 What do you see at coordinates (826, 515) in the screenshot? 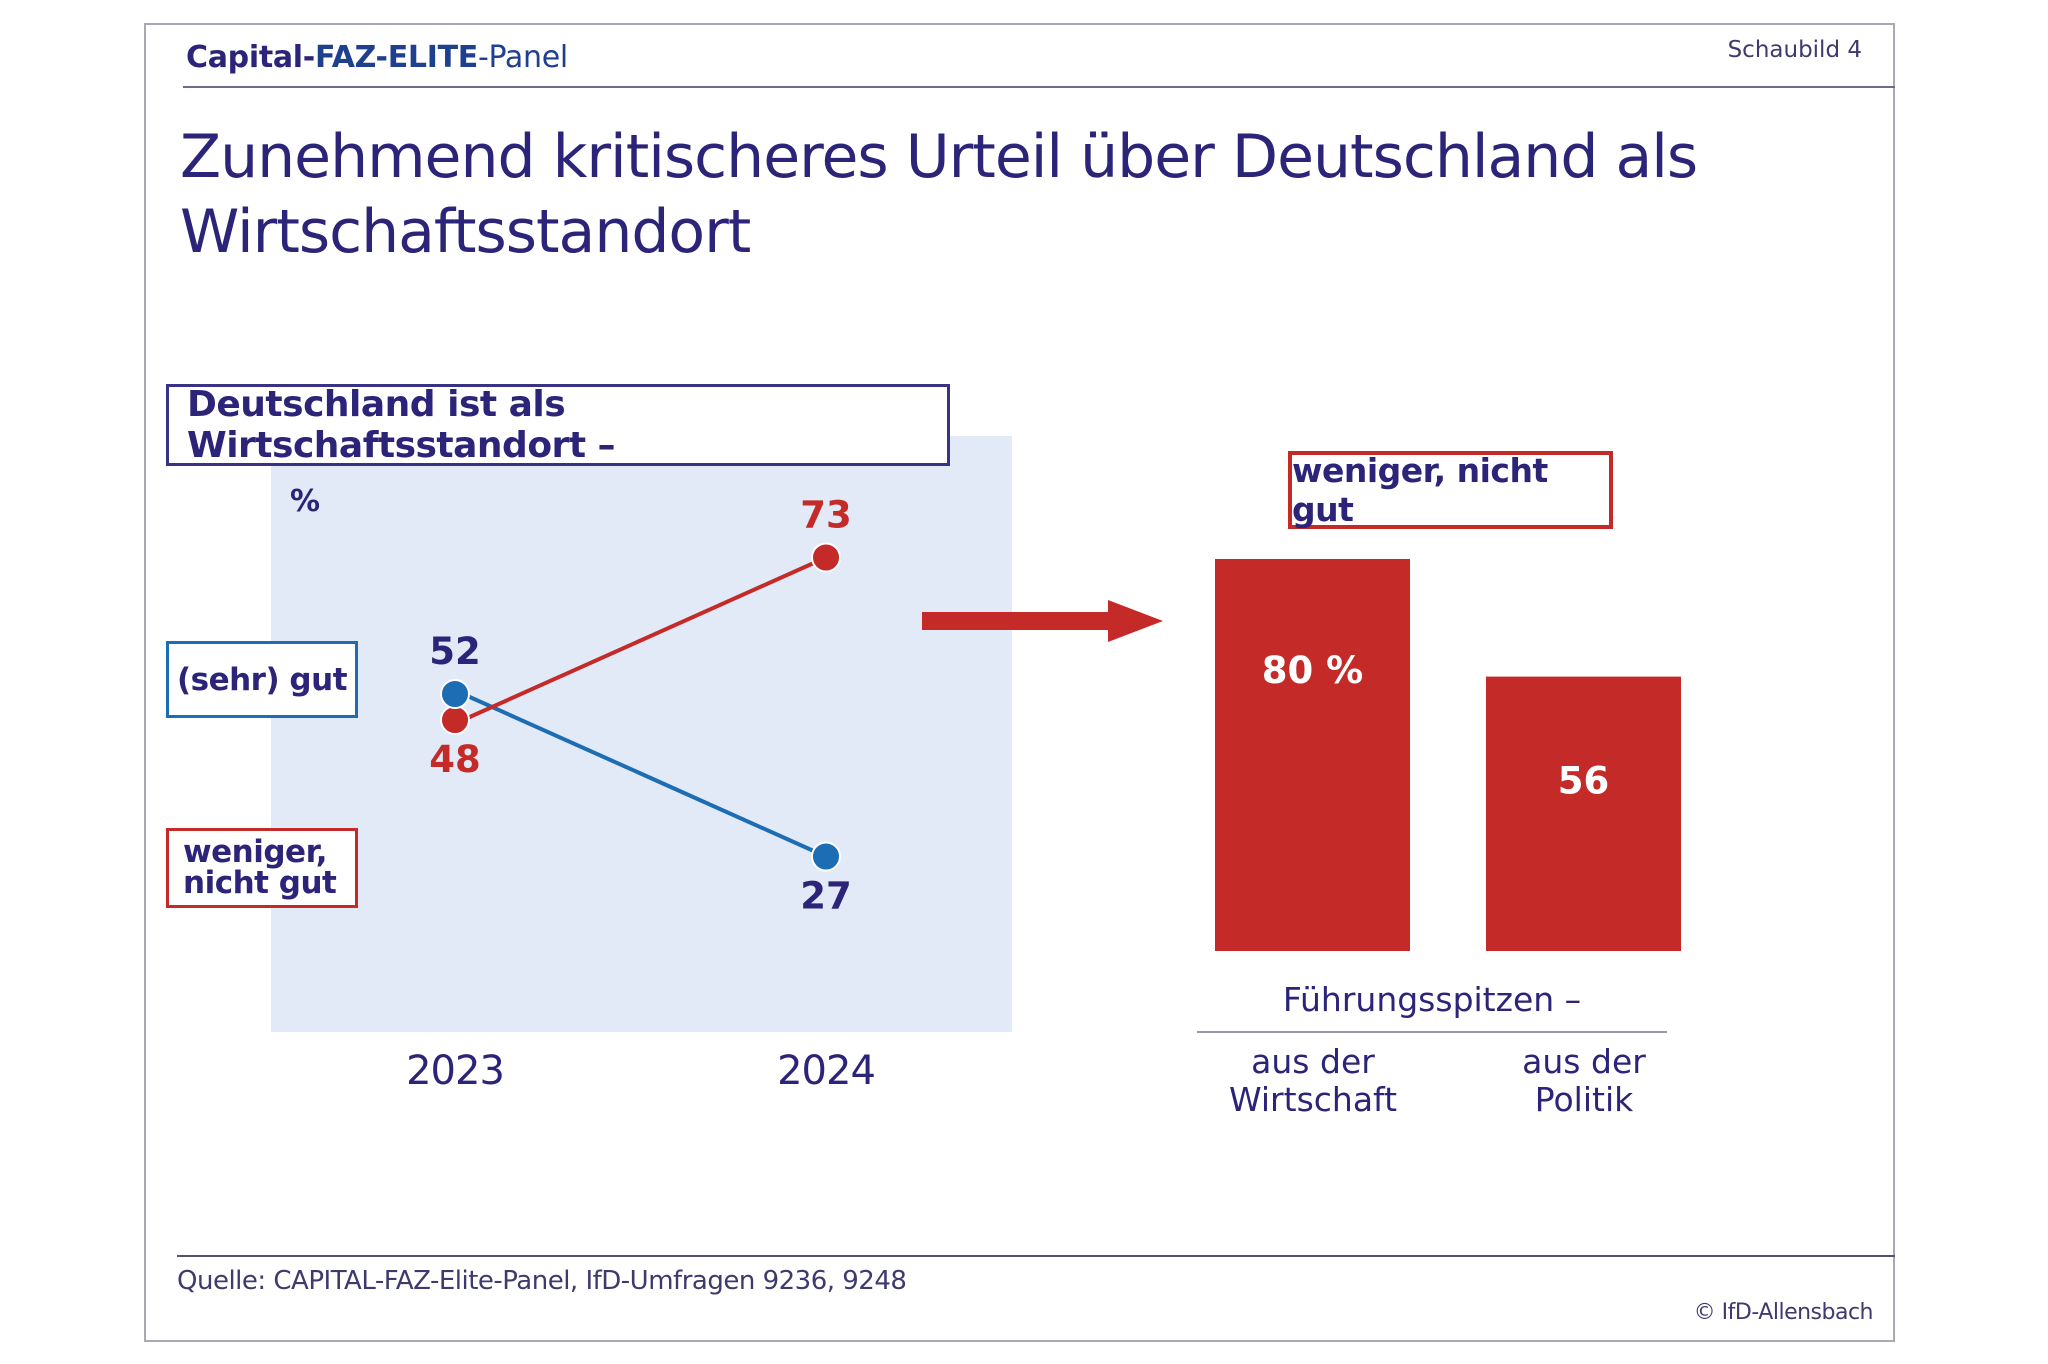
I see `data-label-weniger-nicht-gut-2024: 73` at bounding box center [826, 515].